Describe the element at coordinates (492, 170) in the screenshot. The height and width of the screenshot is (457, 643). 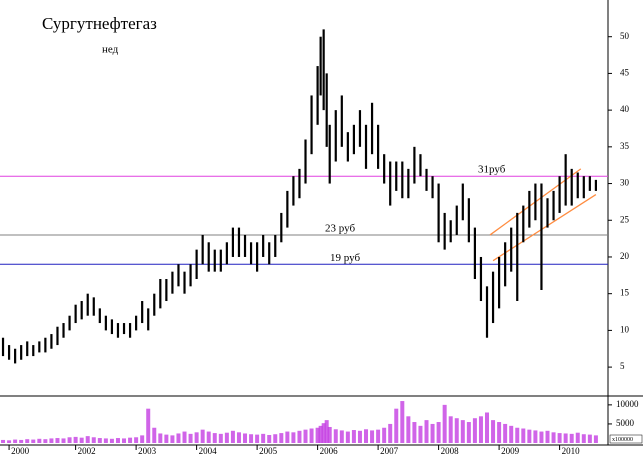
I see `level-label: 31руб` at that location.